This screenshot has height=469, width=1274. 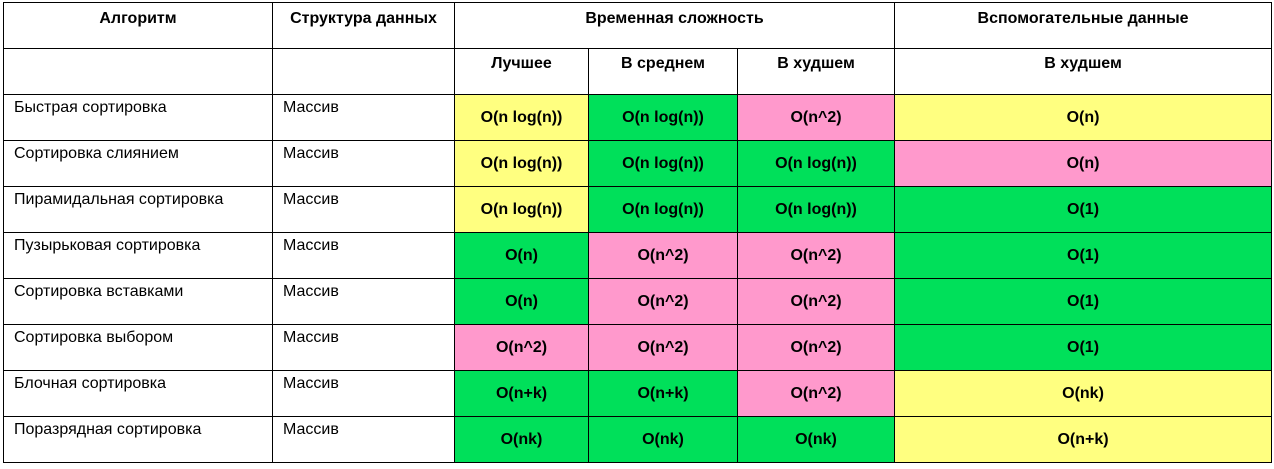 What do you see at coordinates (119, 199) in the screenshot?
I see `algorithm-name: Пирамидальная сортировка` at bounding box center [119, 199].